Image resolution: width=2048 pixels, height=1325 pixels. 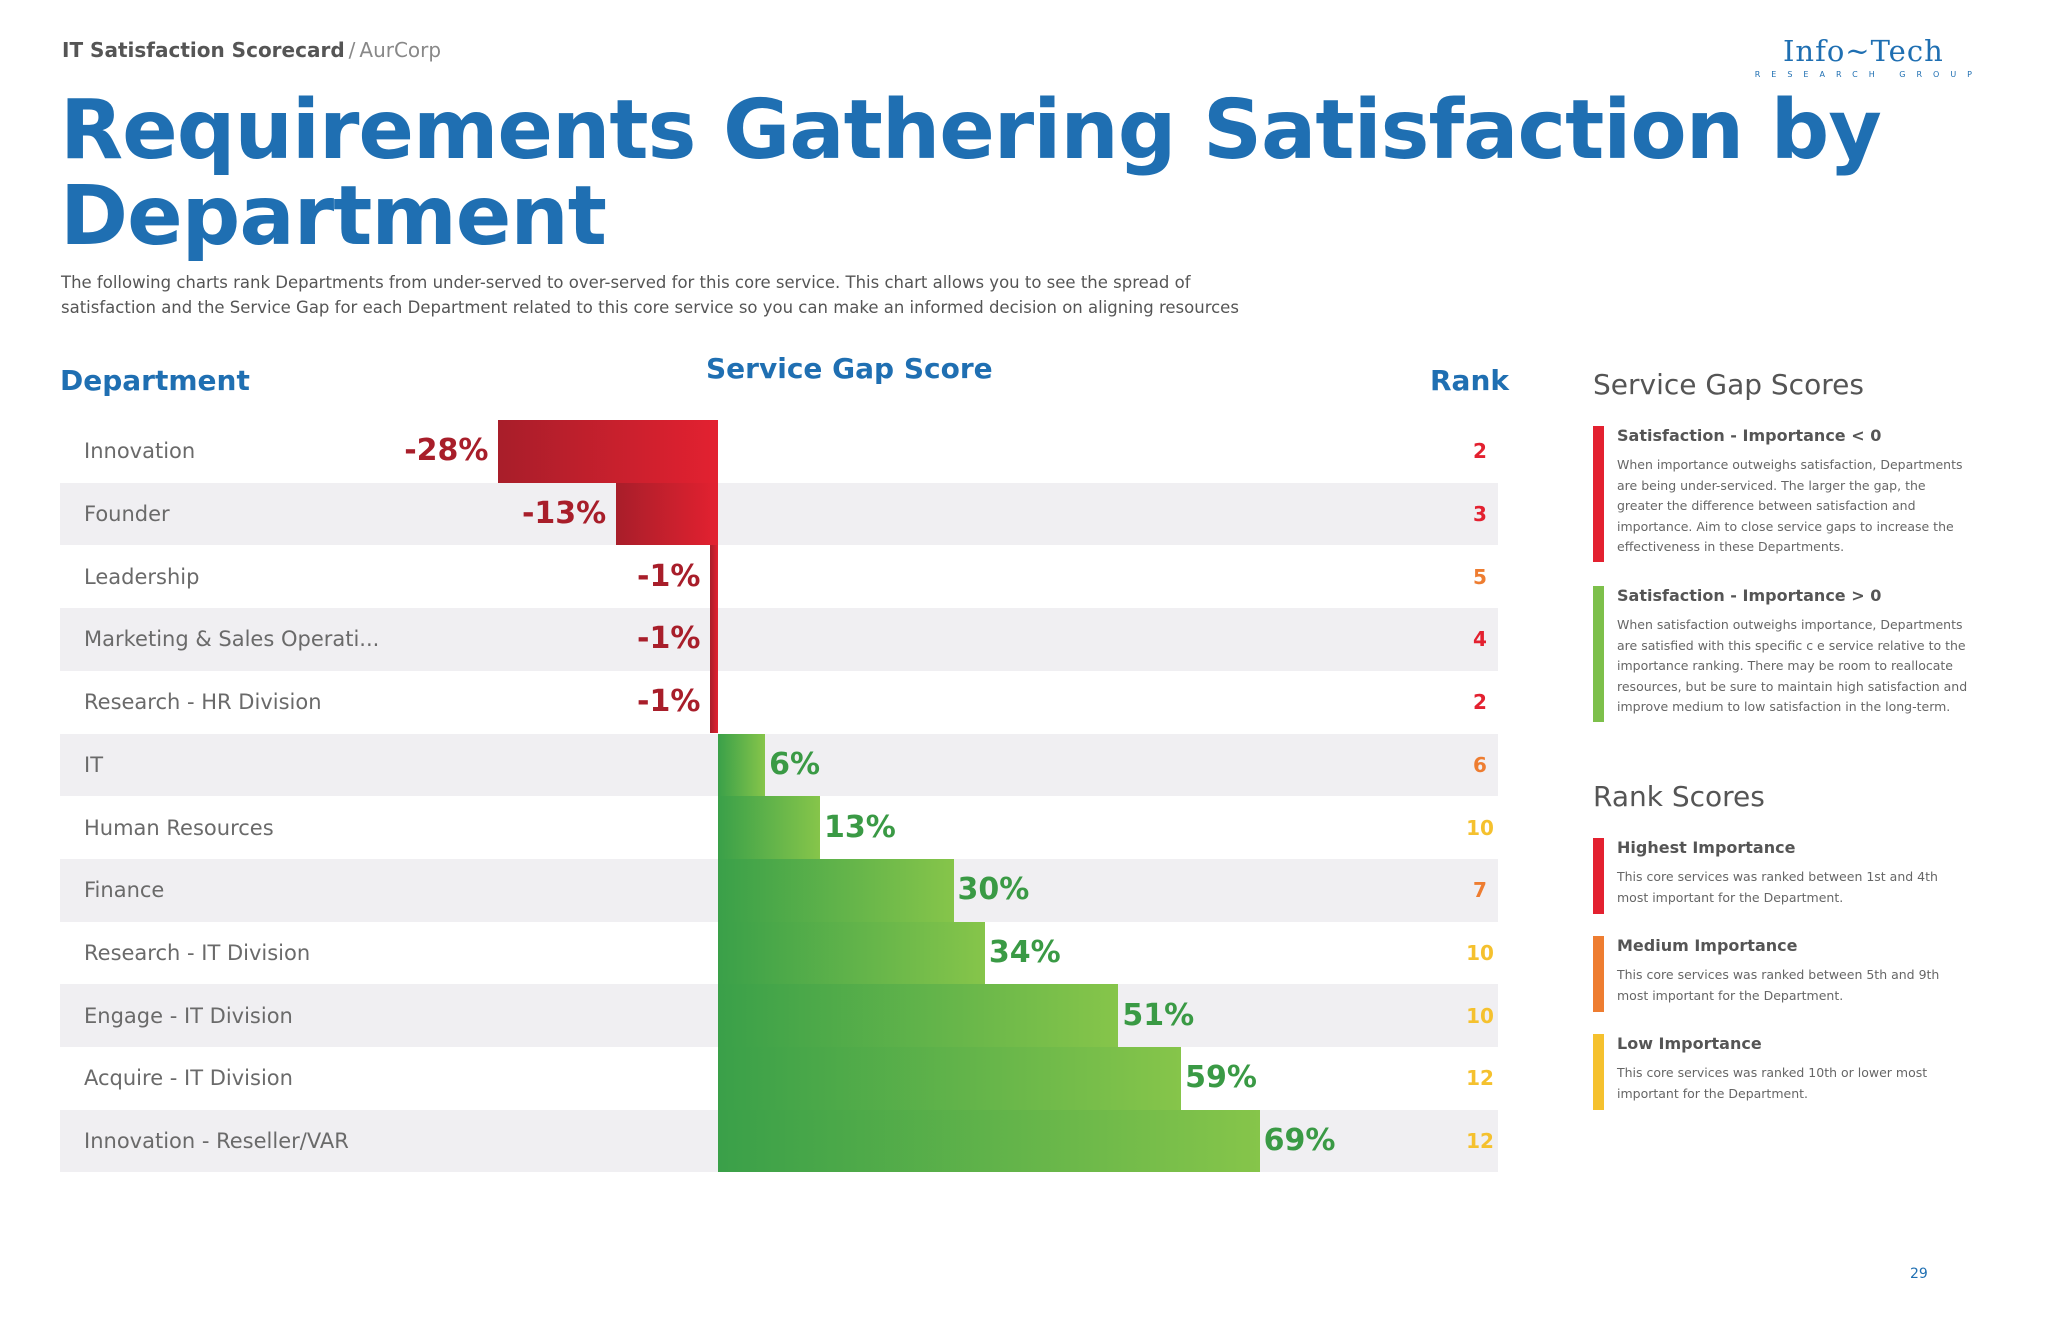 I want to click on legend-swatch-yellow, so click(x=1598, y=1072).